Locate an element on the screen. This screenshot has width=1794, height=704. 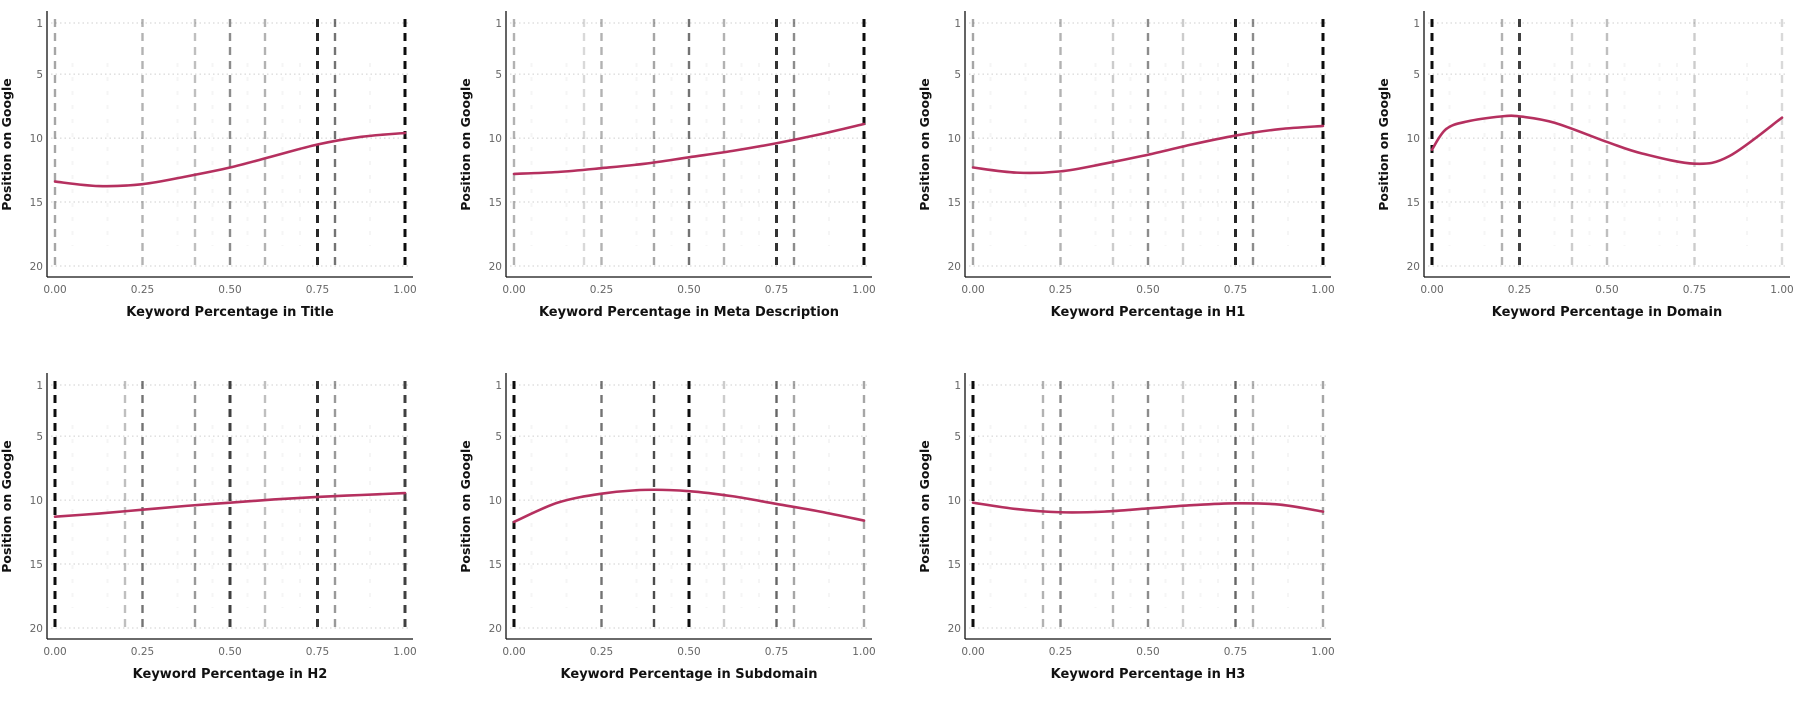
x-axis-title: Keyword Percentage in Title is located at coordinates (230, 312).